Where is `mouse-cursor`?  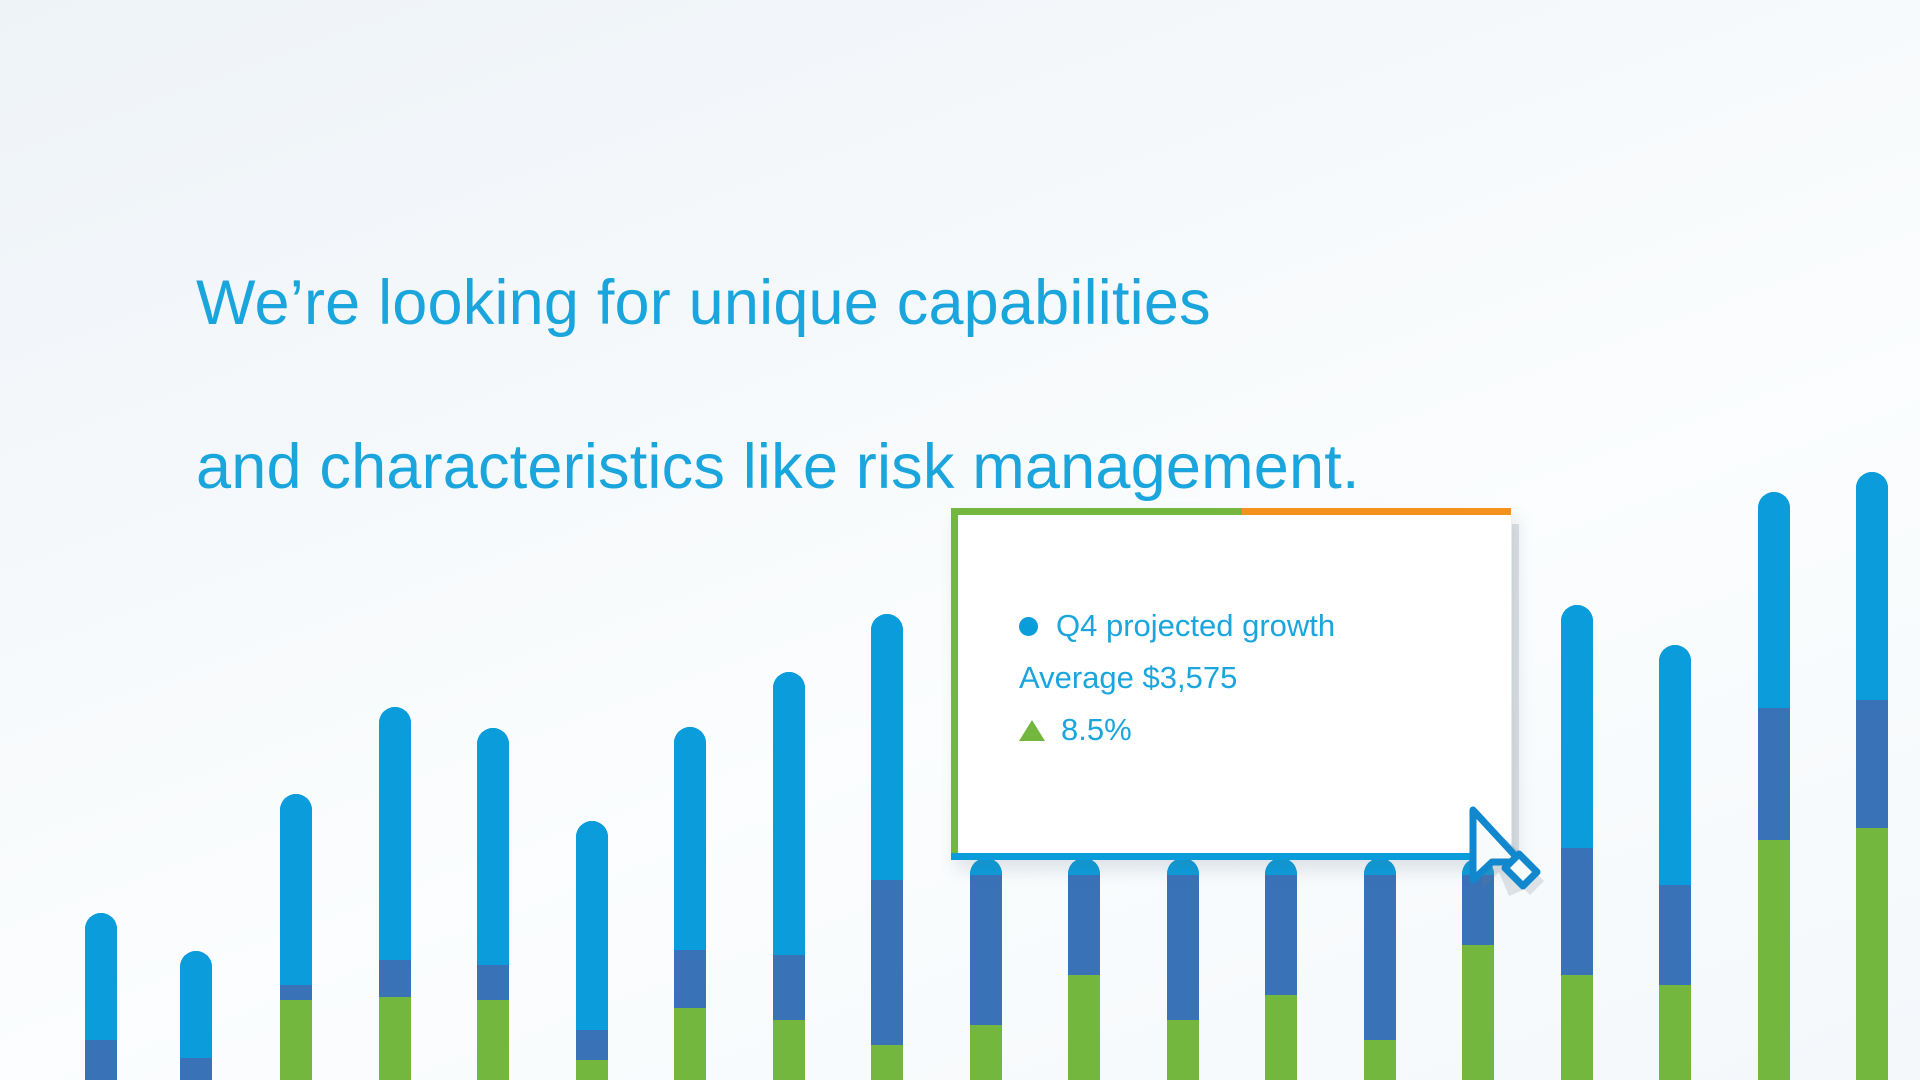 mouse-cursor is located at coordinates (1510, 855).